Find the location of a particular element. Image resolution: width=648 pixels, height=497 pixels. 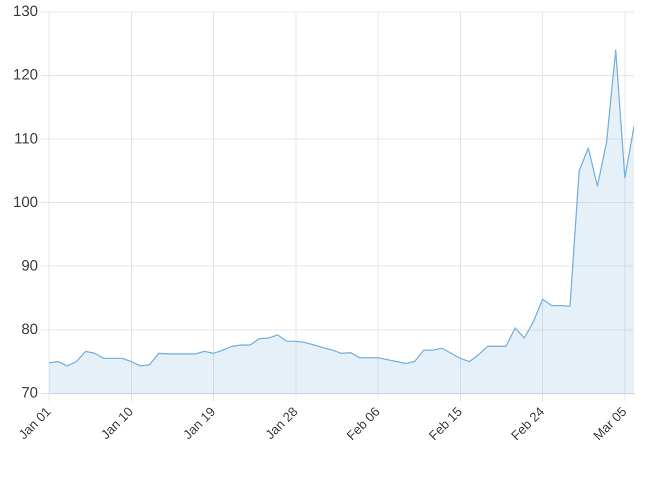

y-tick-label: 120 is located at coordinates (25, 75).